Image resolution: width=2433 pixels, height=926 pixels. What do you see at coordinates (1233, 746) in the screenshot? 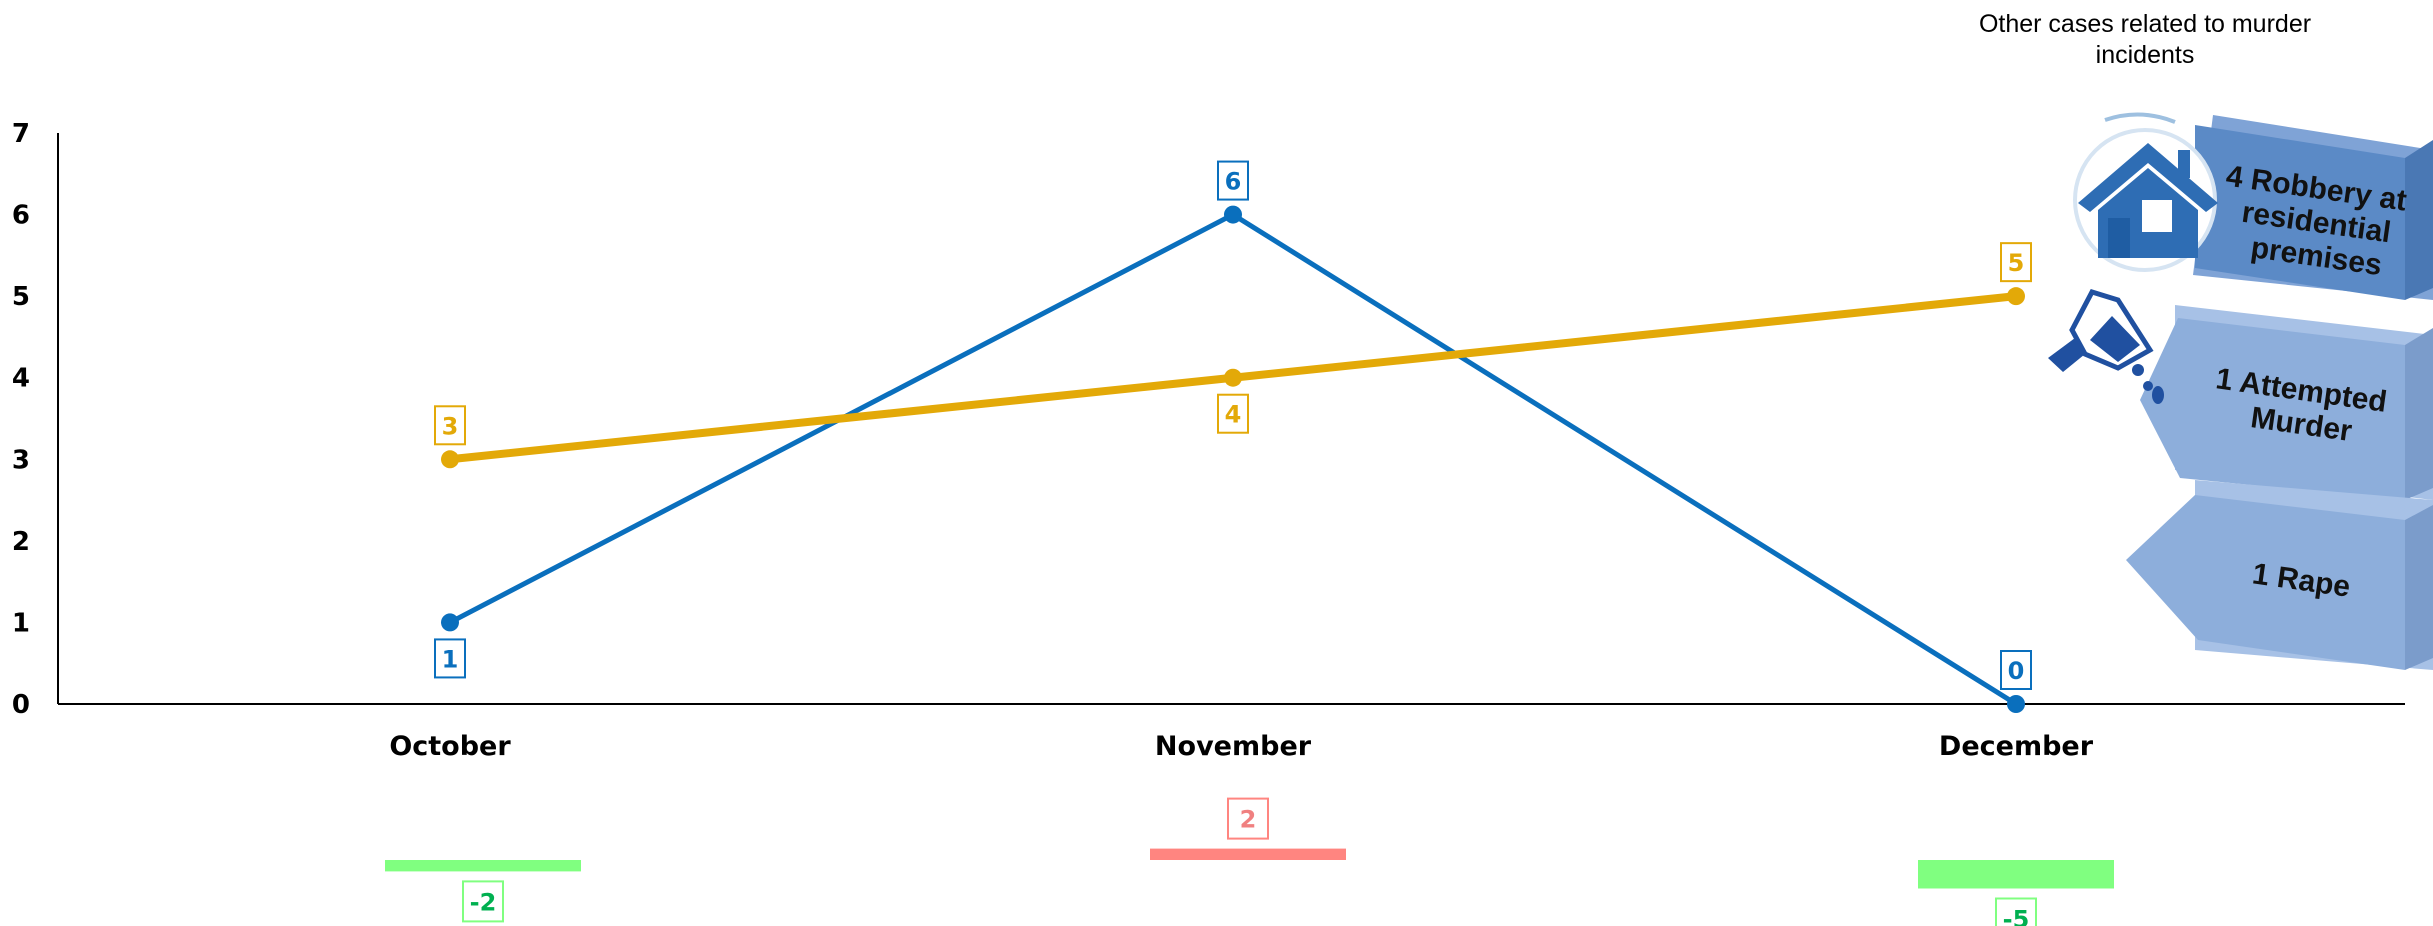
I see `category-label: November` at bounding box center [1233, 746].